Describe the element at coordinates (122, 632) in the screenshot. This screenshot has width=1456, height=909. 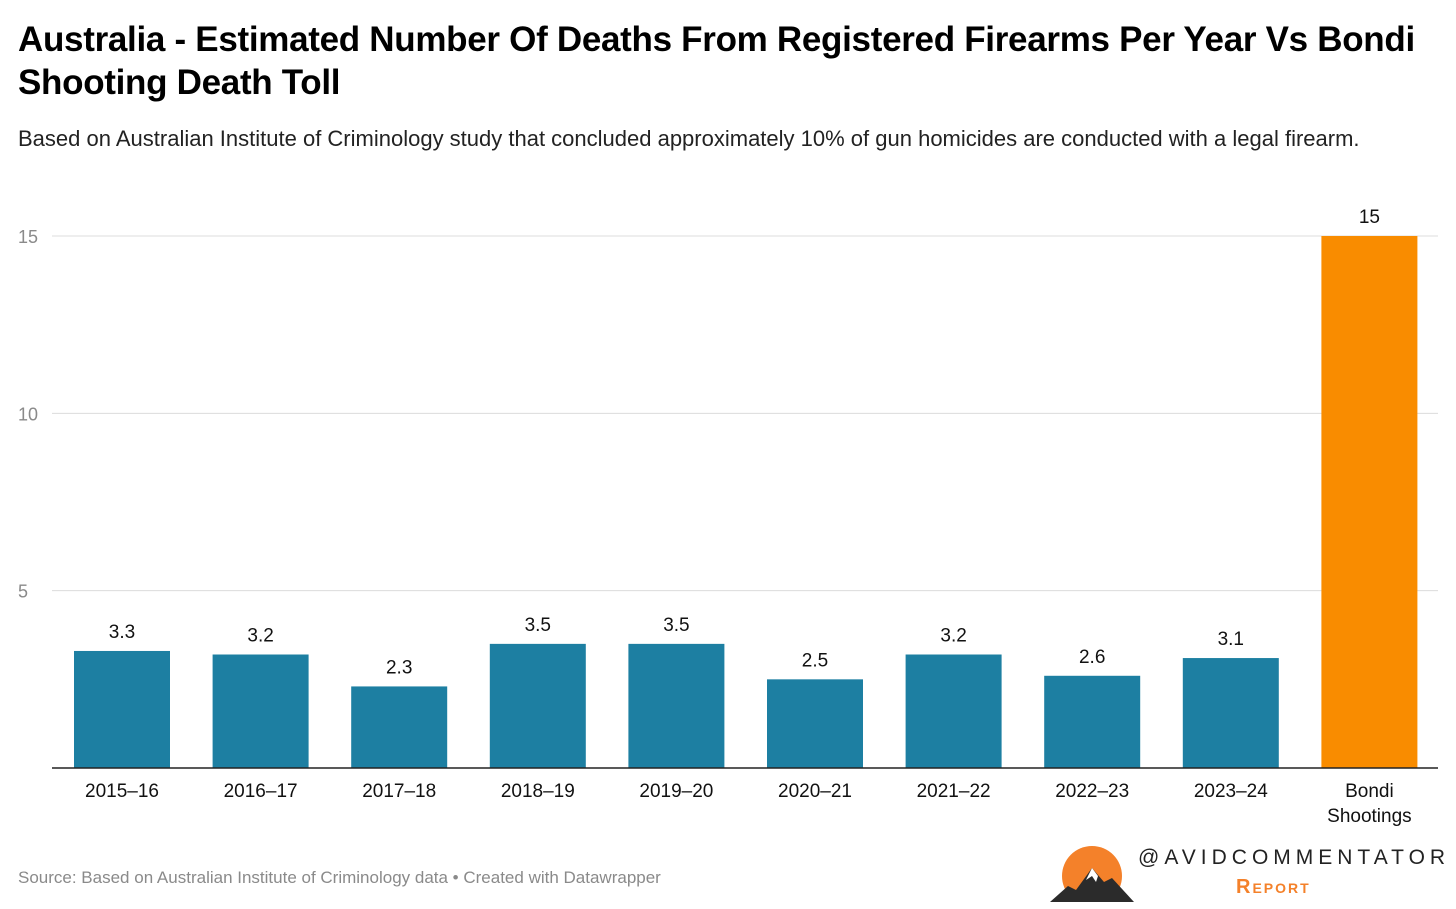
I see `data-label: 3.3` at that location.